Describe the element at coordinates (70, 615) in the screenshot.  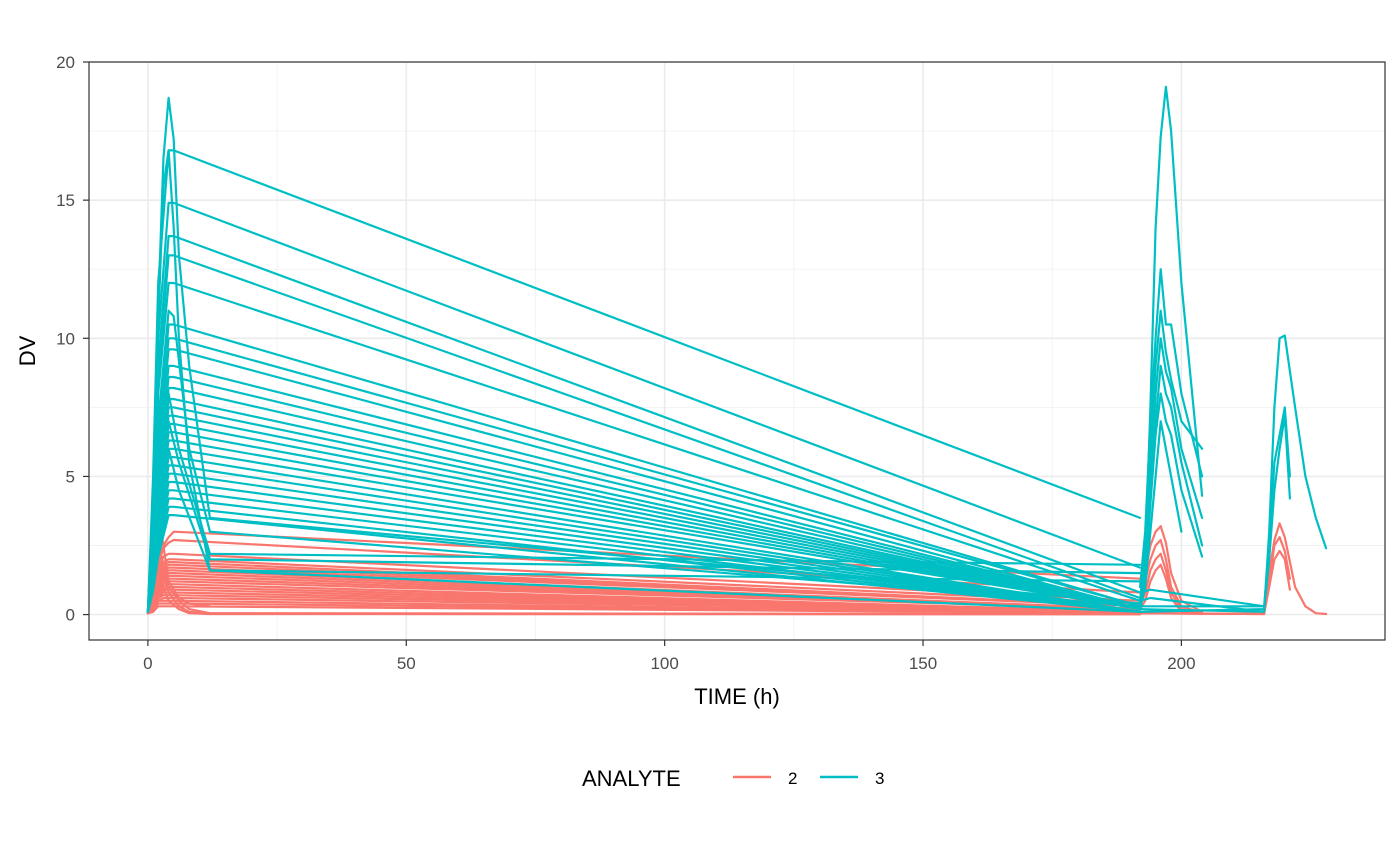
I see `y-tick-label: 0` at that location.